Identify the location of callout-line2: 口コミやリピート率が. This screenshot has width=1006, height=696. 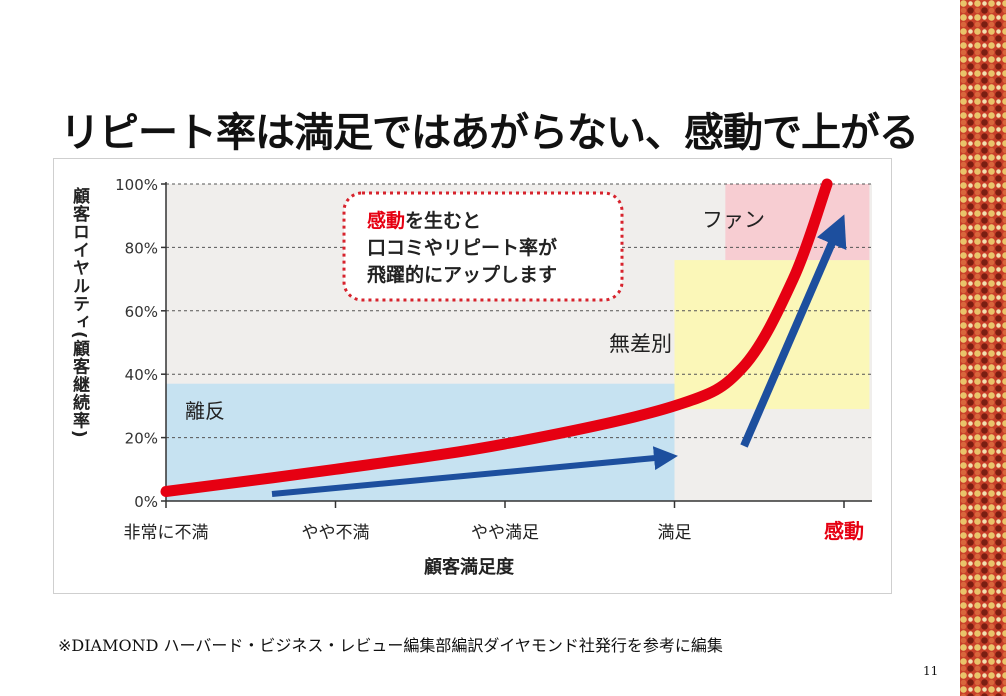
(462, 247).